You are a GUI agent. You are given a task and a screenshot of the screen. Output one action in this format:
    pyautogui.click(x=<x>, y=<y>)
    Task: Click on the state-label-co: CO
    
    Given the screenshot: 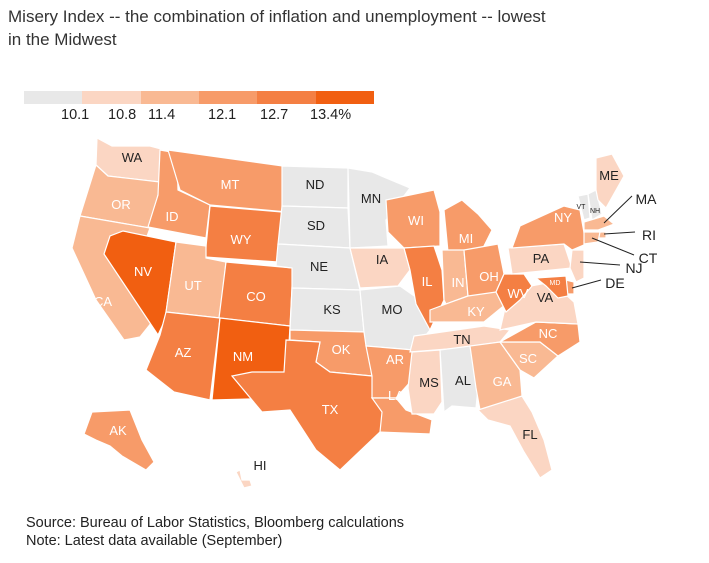 What is the action you would take?
    pyautogui.click(x=256, y=296)
    